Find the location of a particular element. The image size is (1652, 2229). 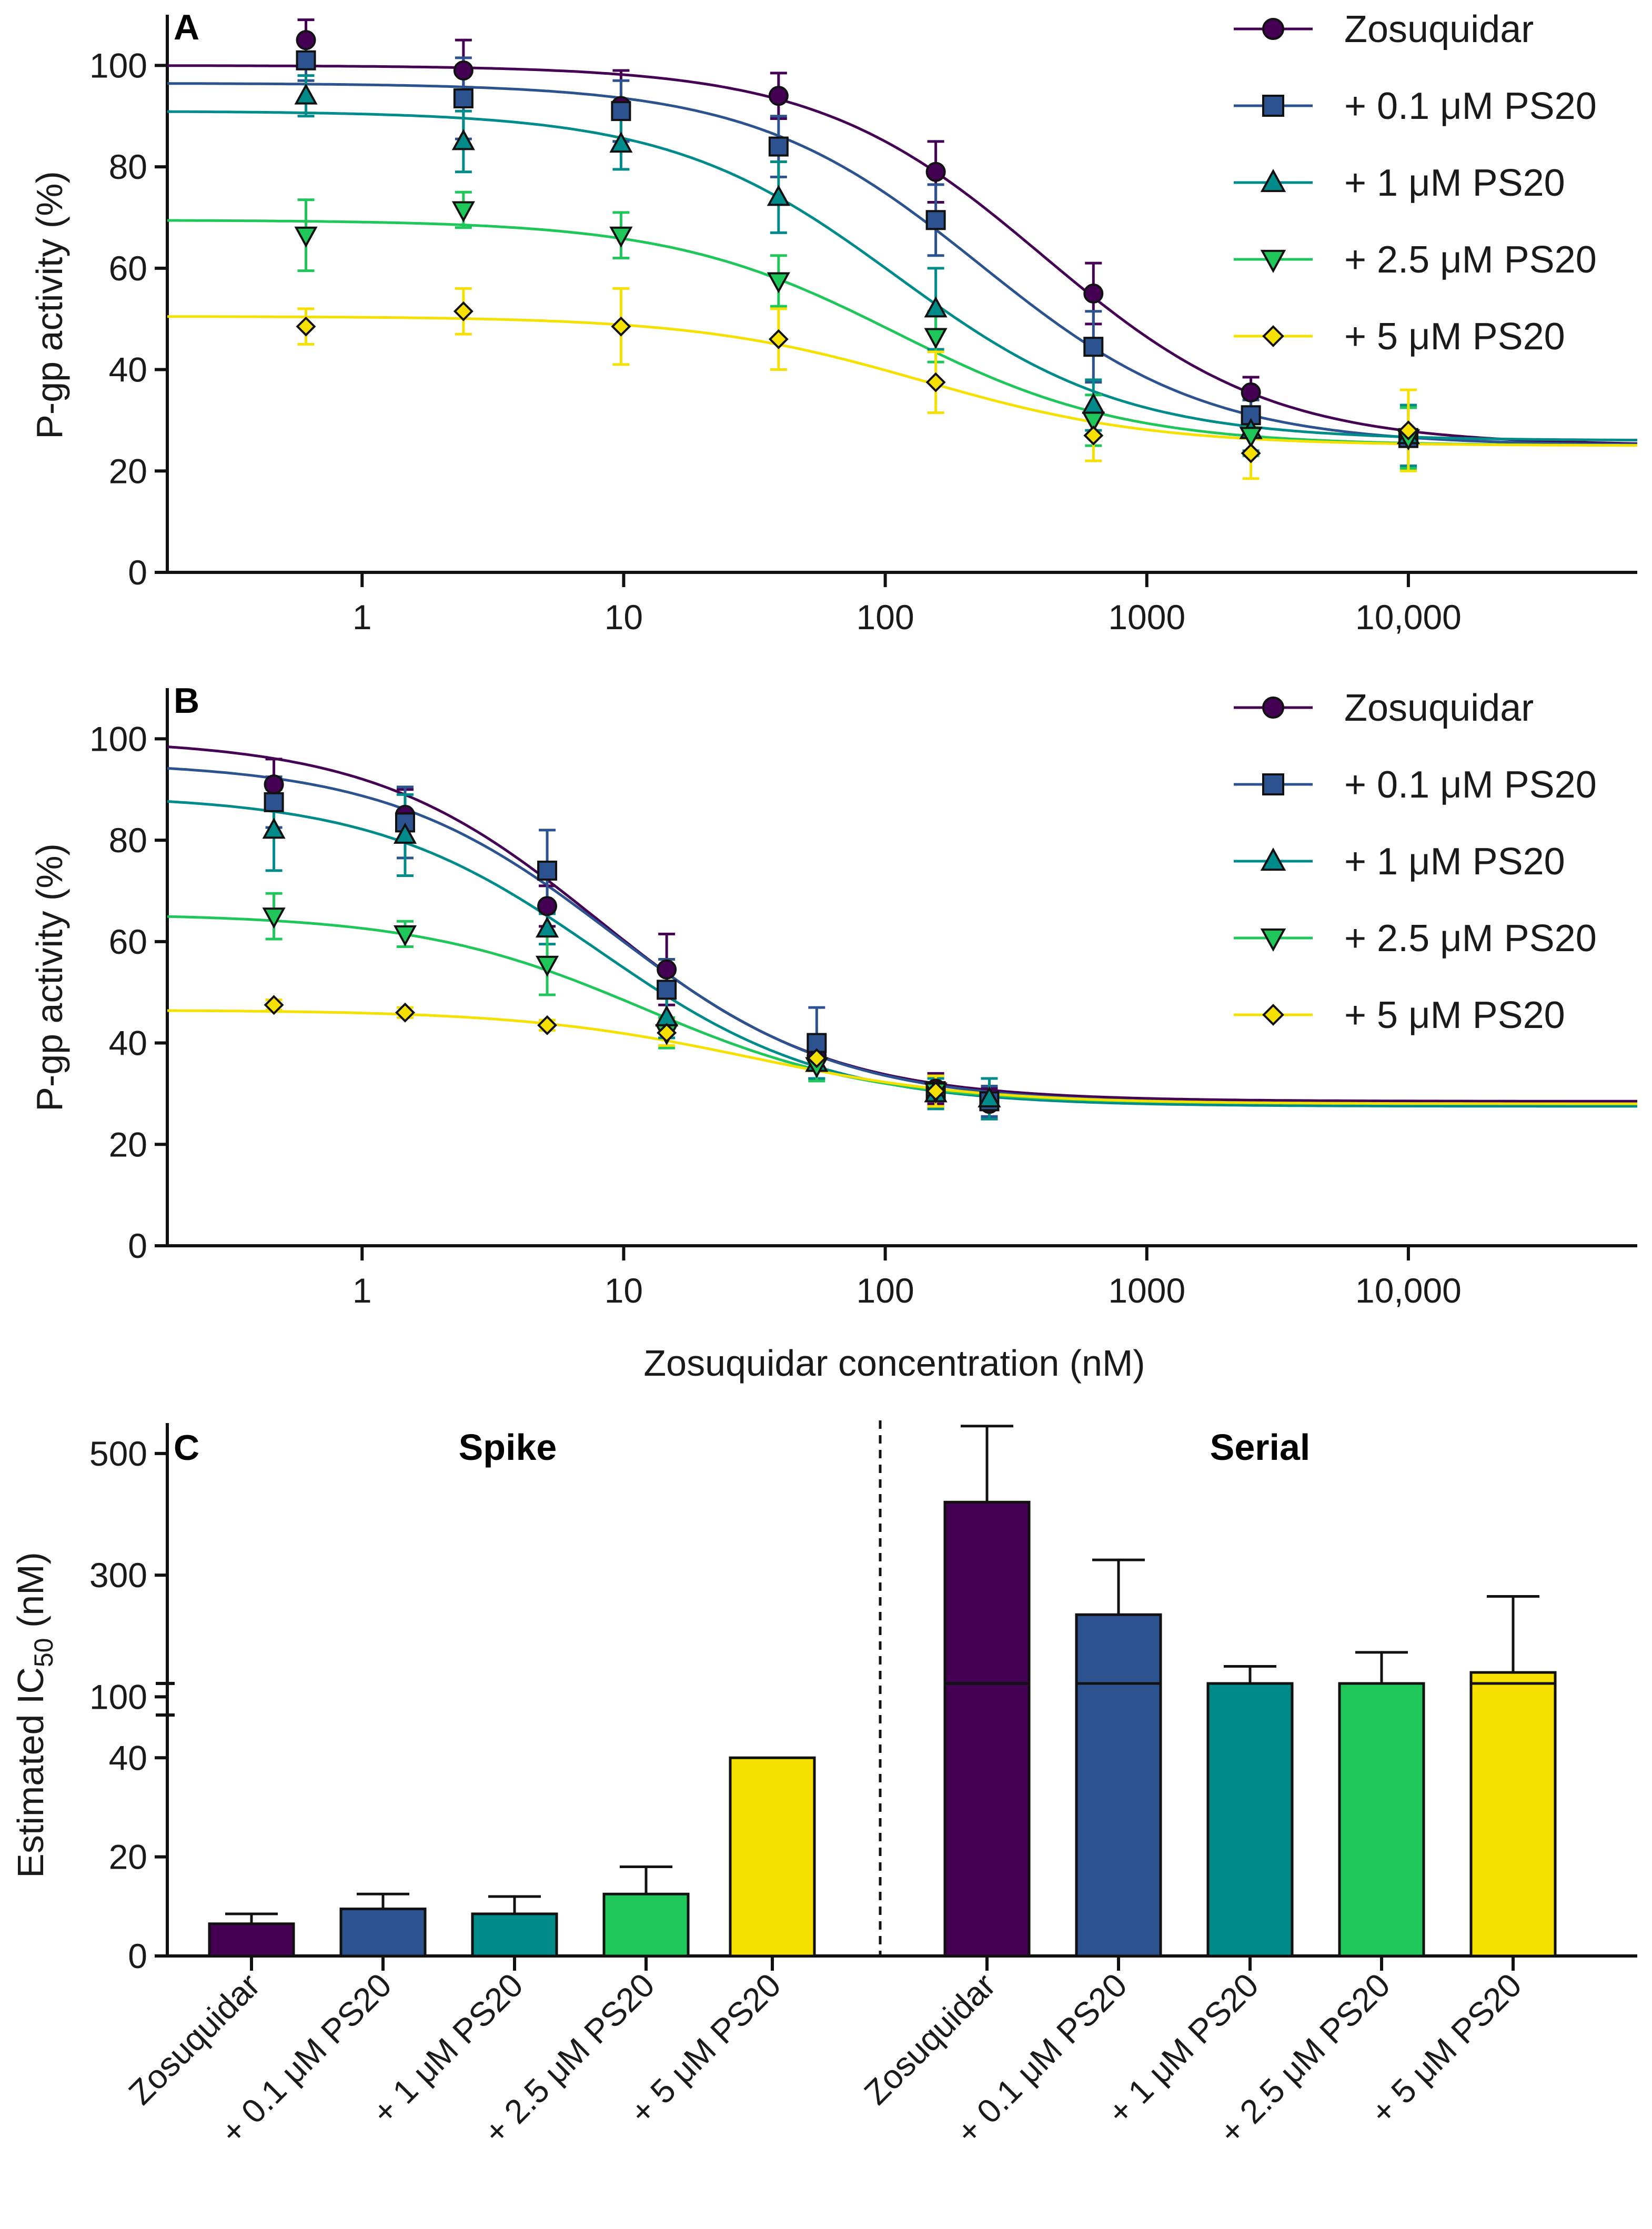

y-tick-label: 60 is located at coordinates (128, 268).